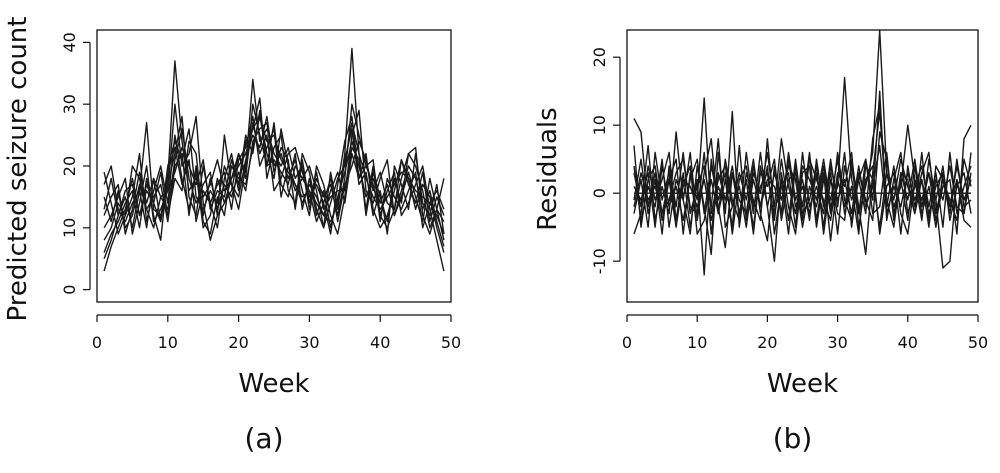 The image size is (1000, 473). Describe the element at coordinates (69, 42) in the screenshot. I see `y-tick-label: 40` at that location.